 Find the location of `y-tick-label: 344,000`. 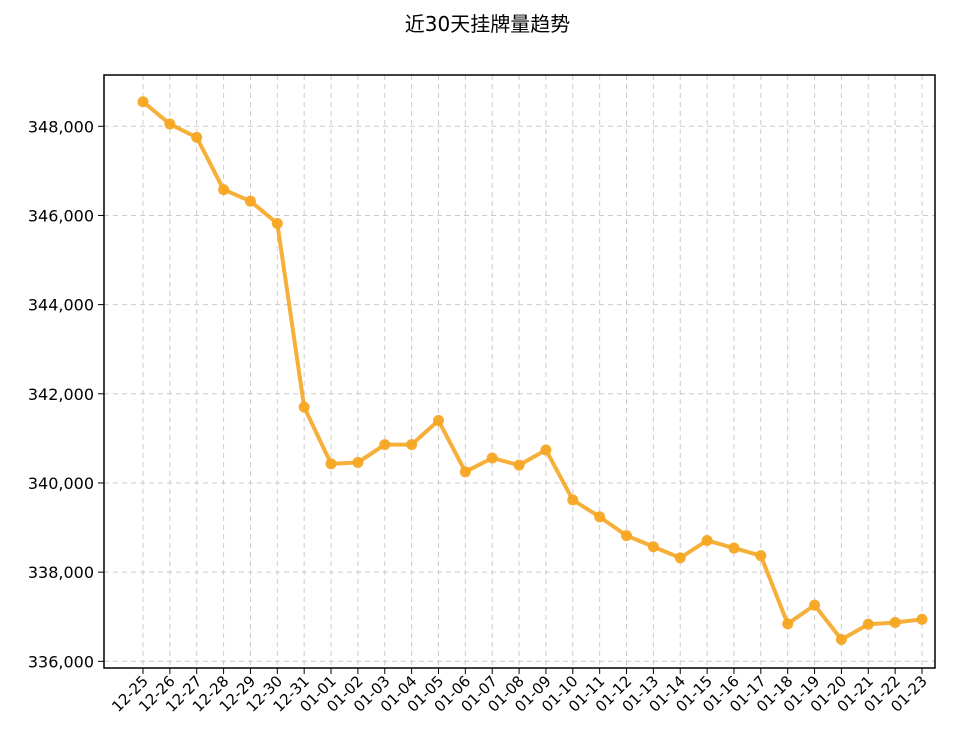

y-tick-label: 344,000 is located at coordinates (61, 305).